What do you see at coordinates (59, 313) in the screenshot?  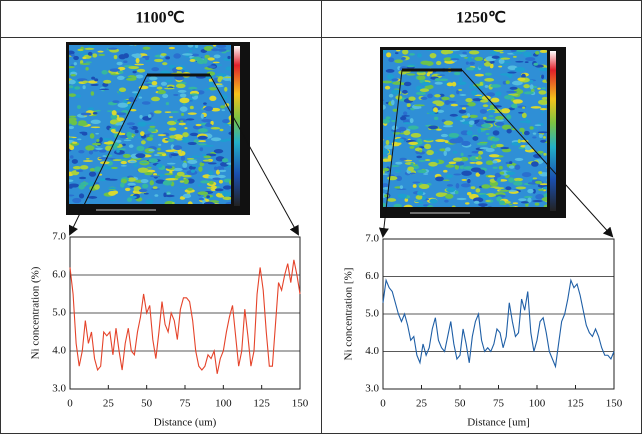 I see `y-tick-label: 5.0` at bounding box center [59, 313].